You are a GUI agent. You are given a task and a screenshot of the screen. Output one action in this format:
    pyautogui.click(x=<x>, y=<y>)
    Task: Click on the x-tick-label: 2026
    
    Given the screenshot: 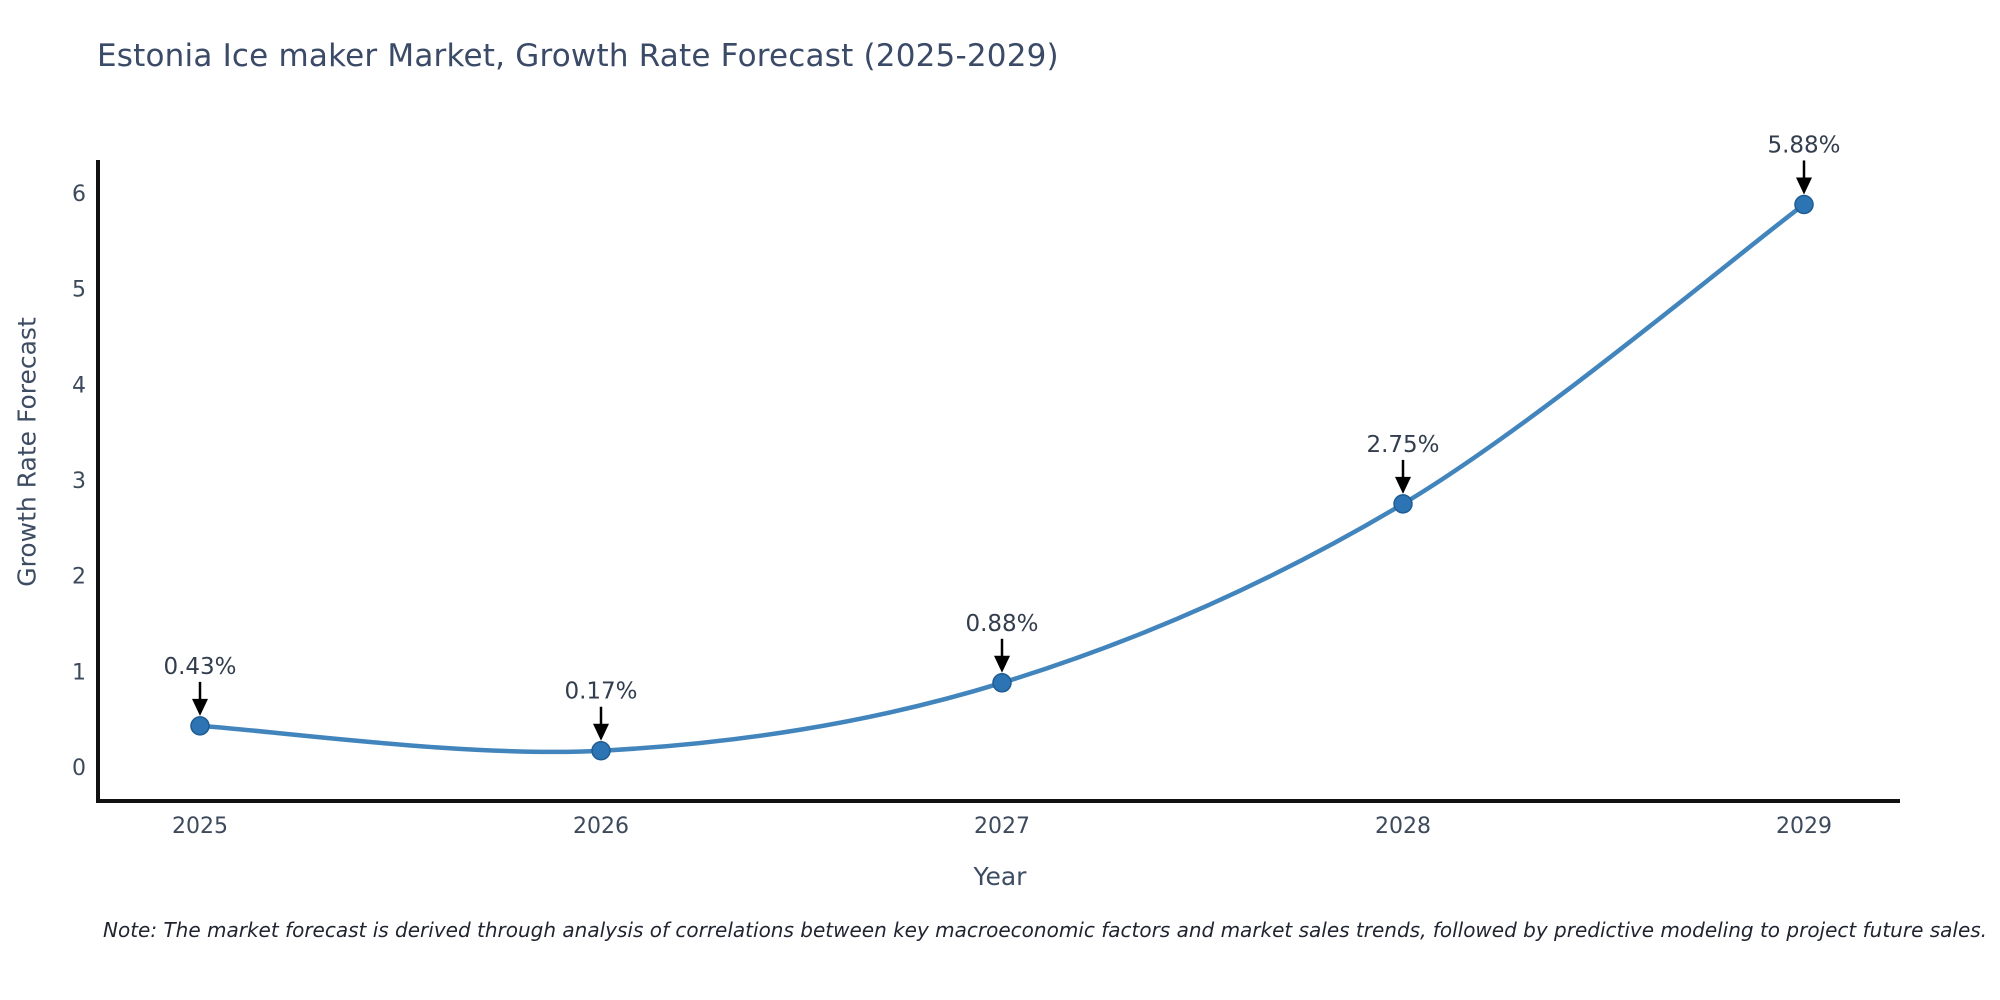 What is the action you would take?
    pyautogui.click(x=601, y=826)
    